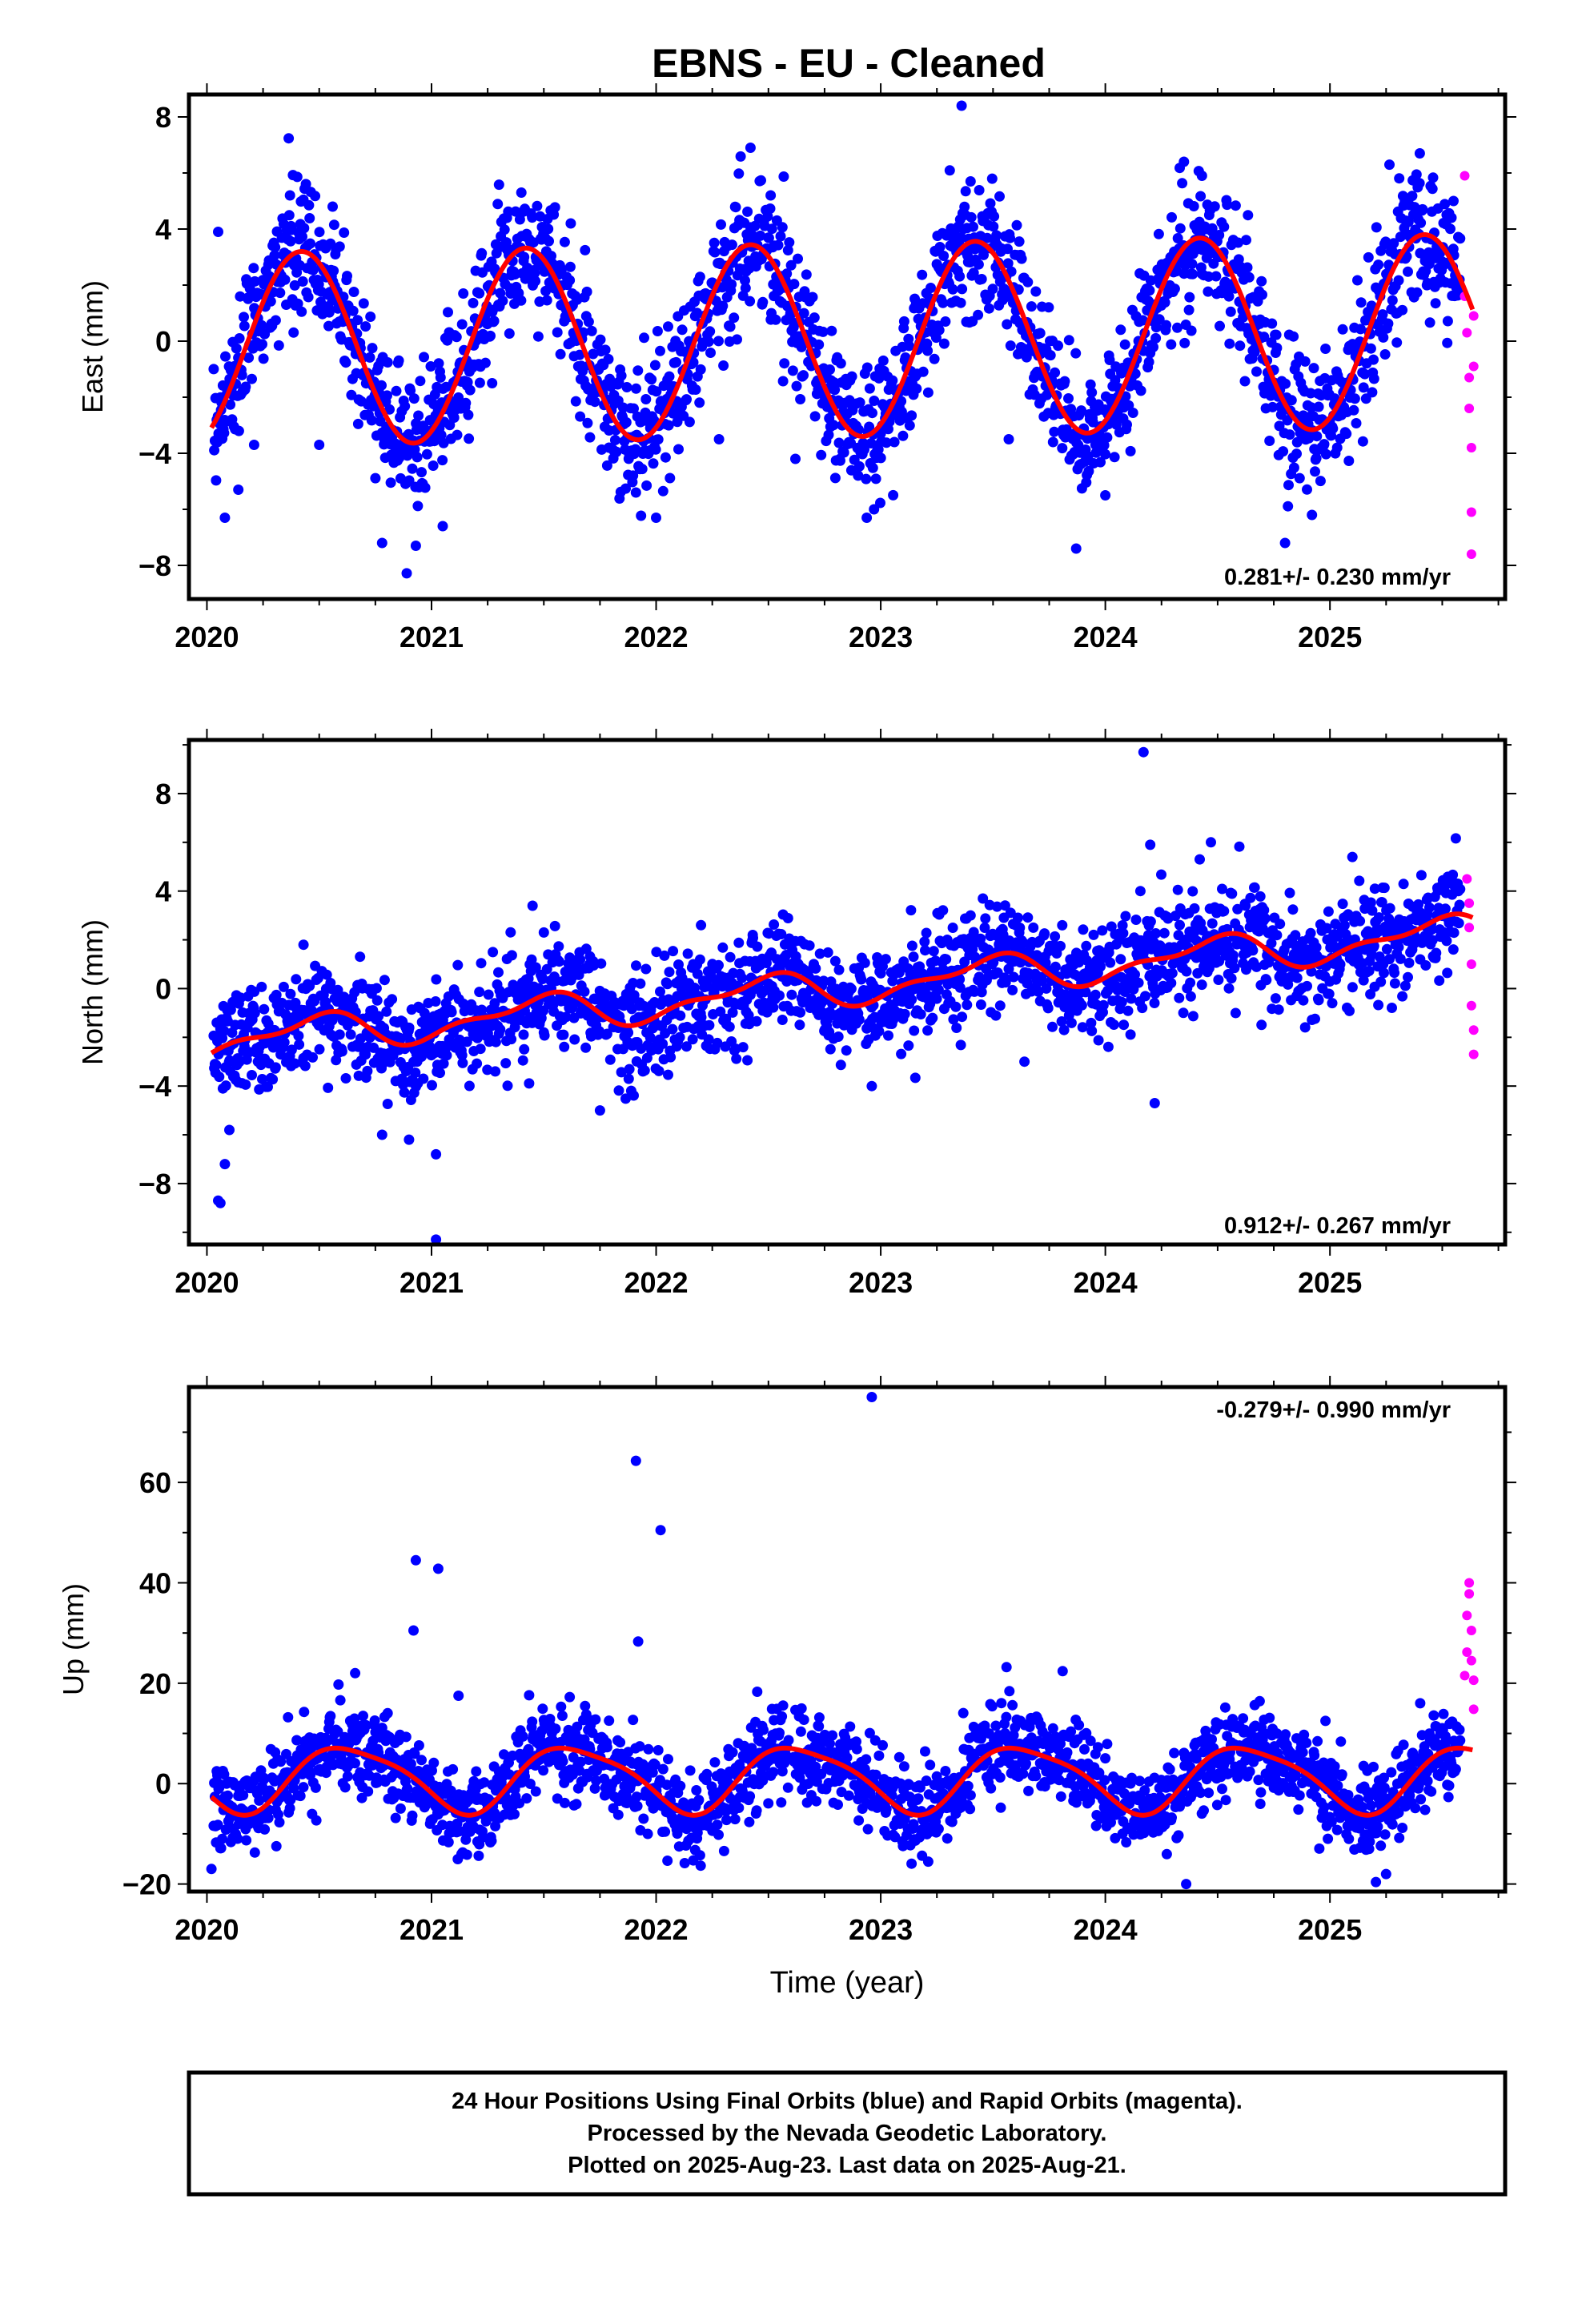  What do you see at coordinates (155, 1184) in the screenshot?
I see `north-y-tick-label: −8` at bounding box center [155, 1184].